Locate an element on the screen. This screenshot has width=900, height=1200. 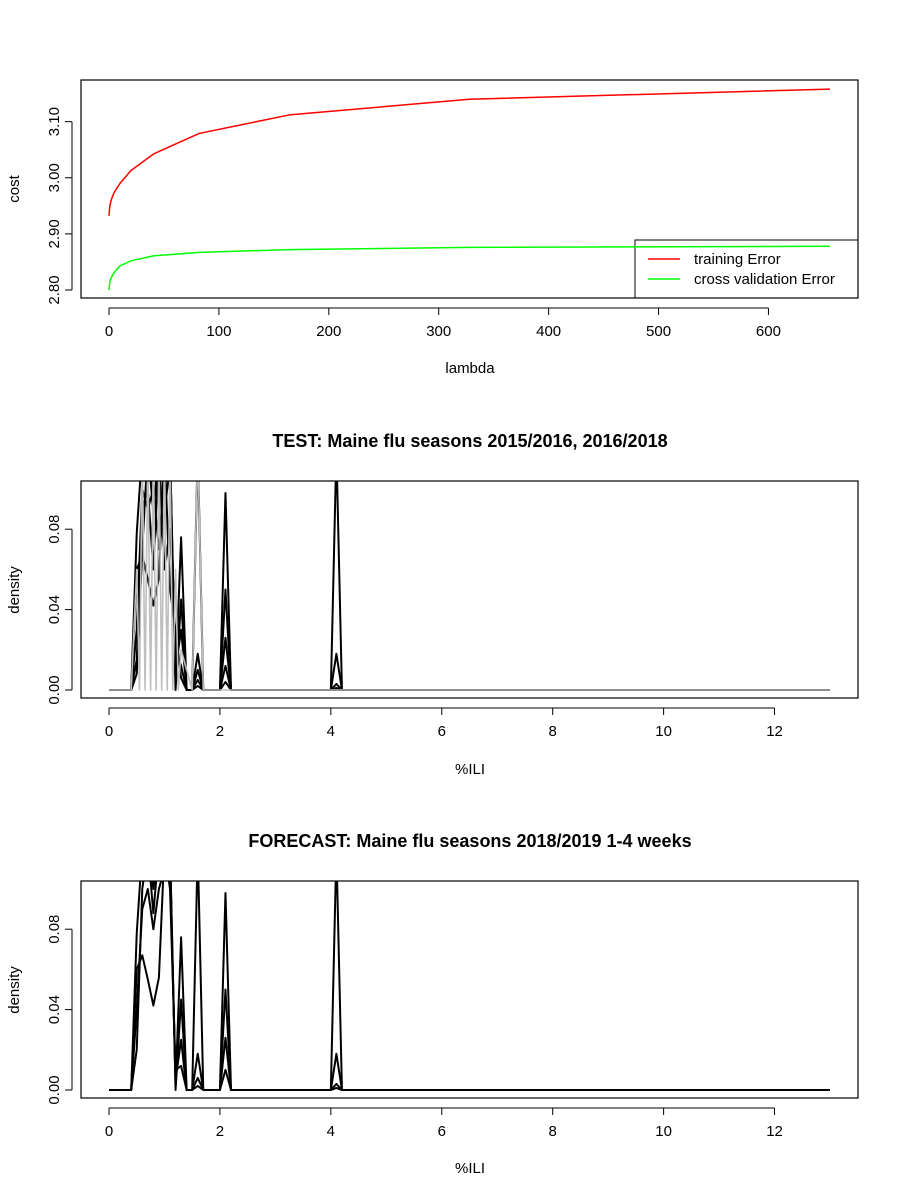
legend-box is located at coordinates (746, 269).